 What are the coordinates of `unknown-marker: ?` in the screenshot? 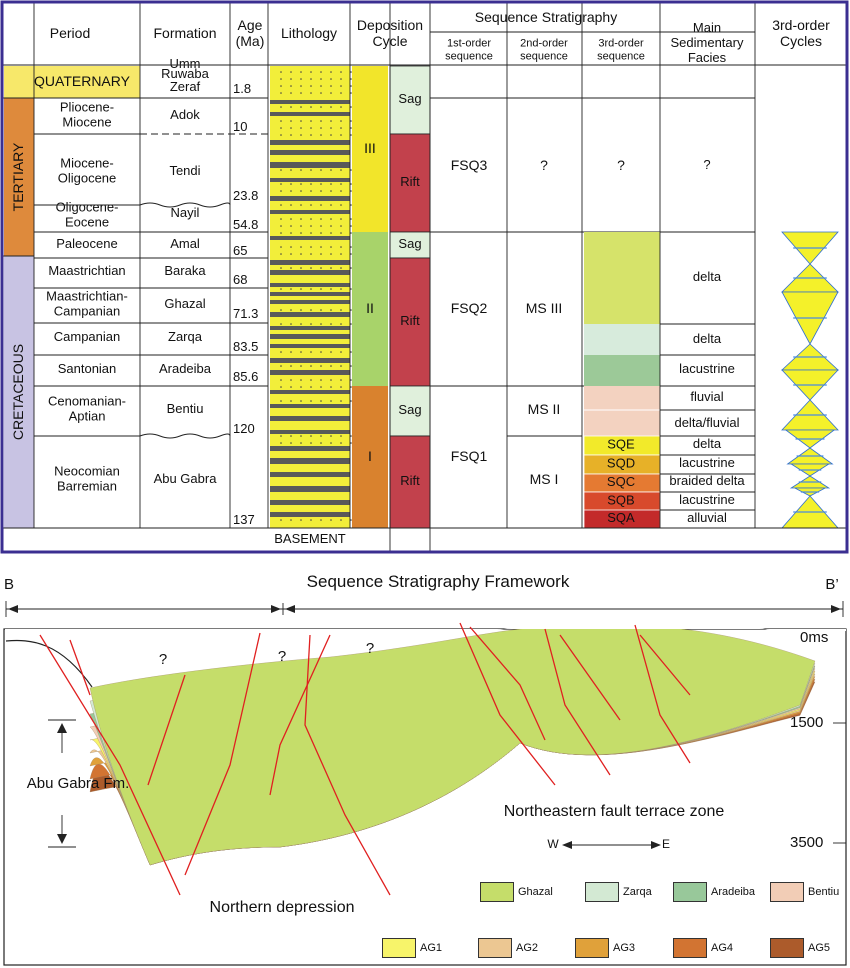 It's located at (370, 648).